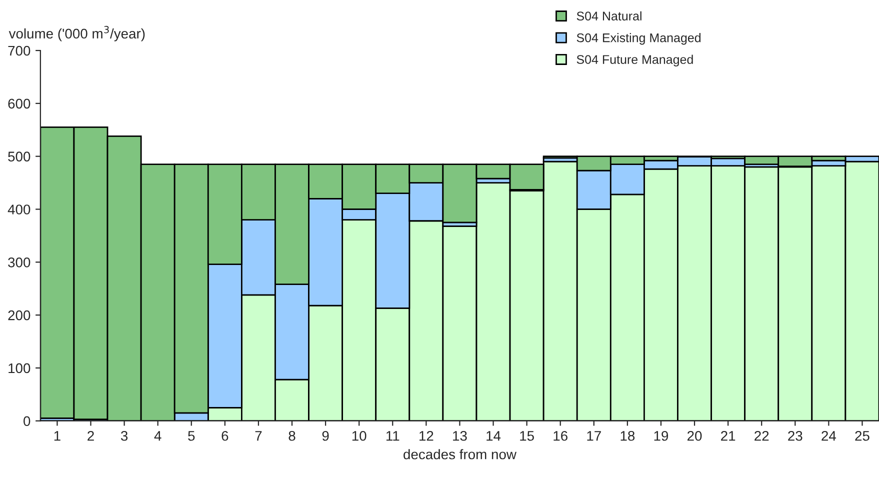 The image size is (879, 481). Describe the element at coordinates (638, 39) in the screenshot. I see `legend-label: S04 Existing Managed` at that location.